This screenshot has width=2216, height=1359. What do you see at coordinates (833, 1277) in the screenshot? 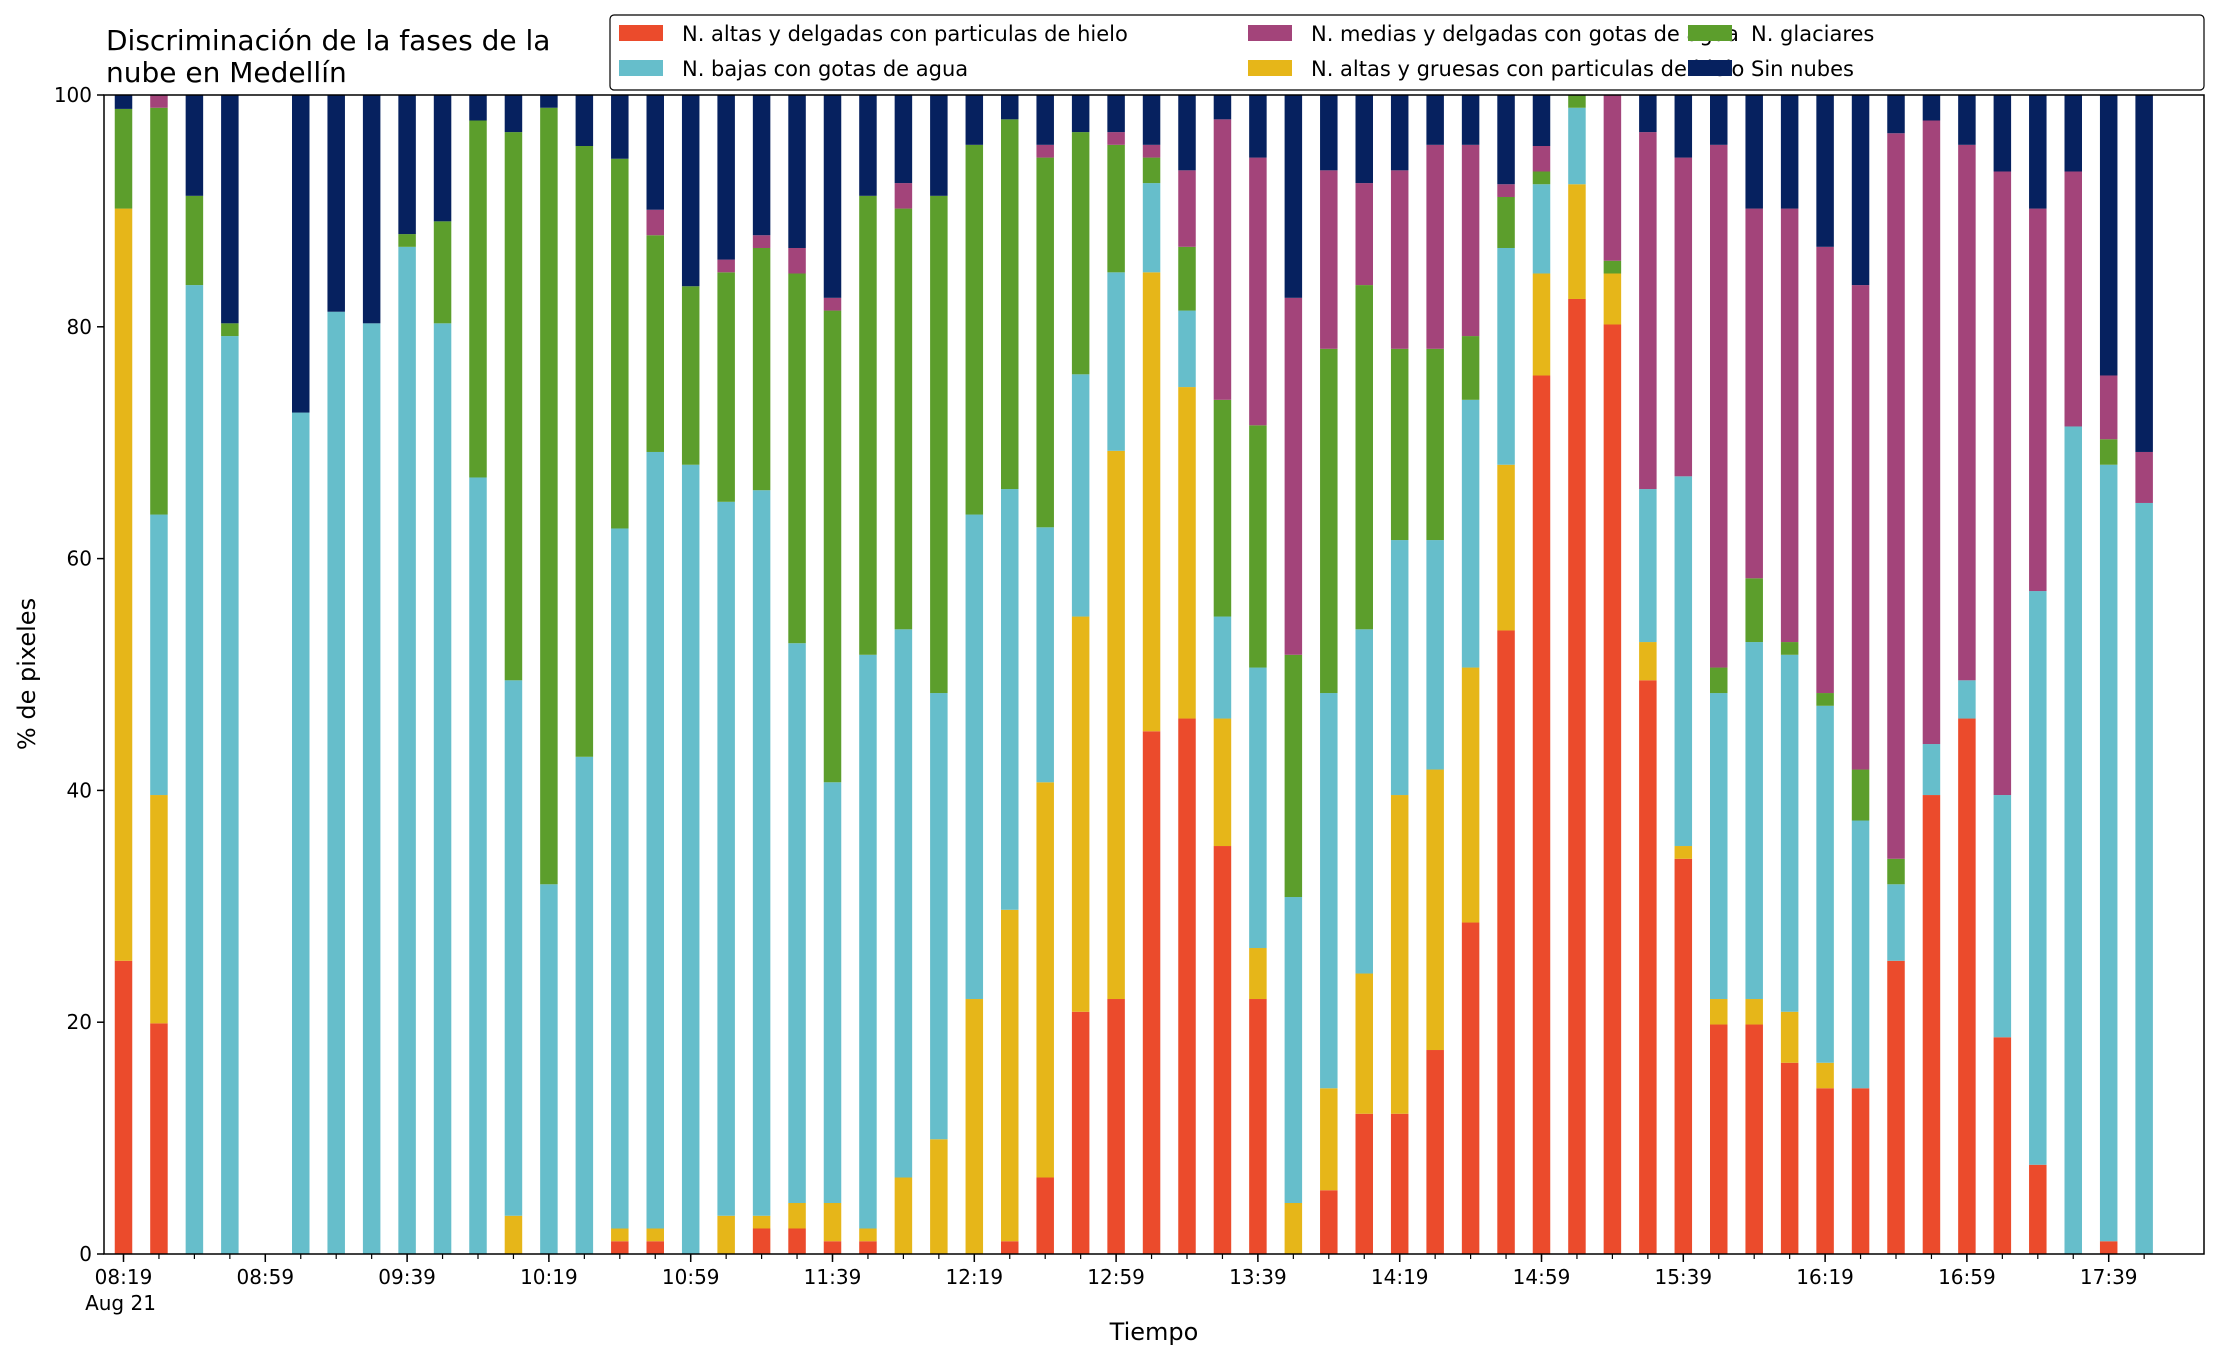
I see `x-tick-label: 11:39` at bounding box center [833, 1277].